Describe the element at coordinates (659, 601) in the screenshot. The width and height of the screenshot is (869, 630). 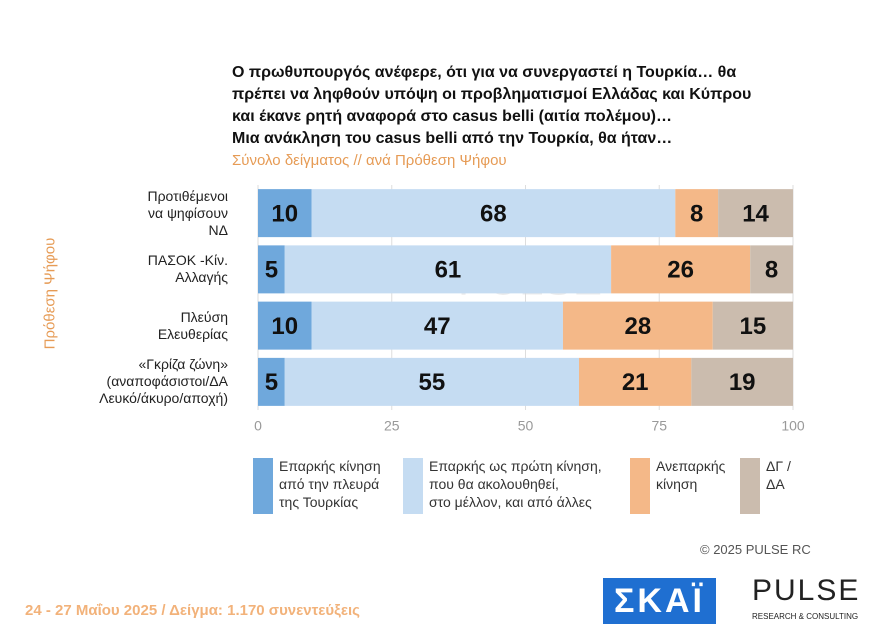
I see `logo-skai: ΣΚΑΪ` at that location.